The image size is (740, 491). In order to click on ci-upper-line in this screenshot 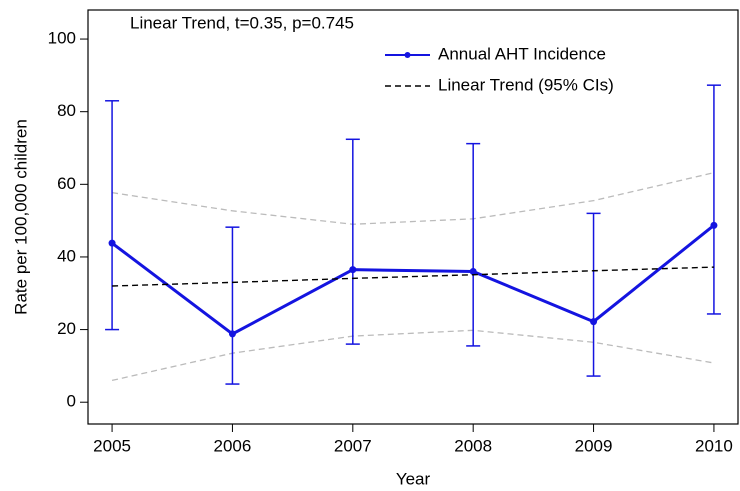, I will do `click(413, 198)`.